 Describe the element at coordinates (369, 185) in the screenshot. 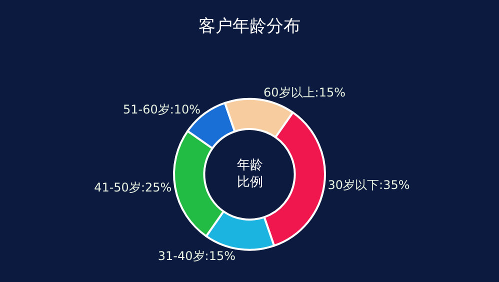

I see `slice-label: 30岁以下:35%` at that location.